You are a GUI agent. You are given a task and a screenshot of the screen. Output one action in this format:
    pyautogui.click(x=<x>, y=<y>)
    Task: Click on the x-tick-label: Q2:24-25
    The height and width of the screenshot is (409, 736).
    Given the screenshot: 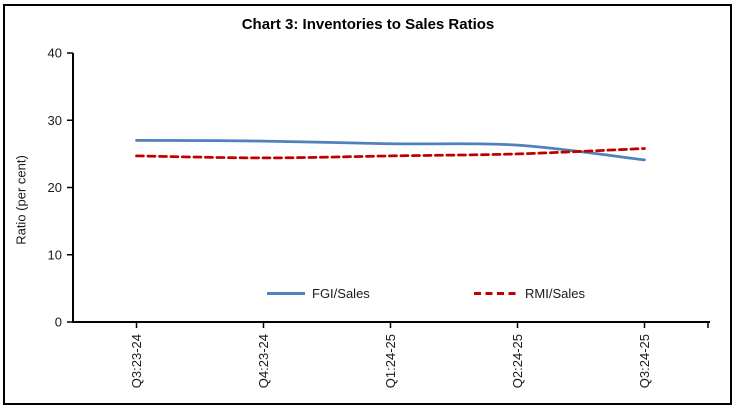 What is the action you would take?
    pyautogui.click(x=517, y=361)
    